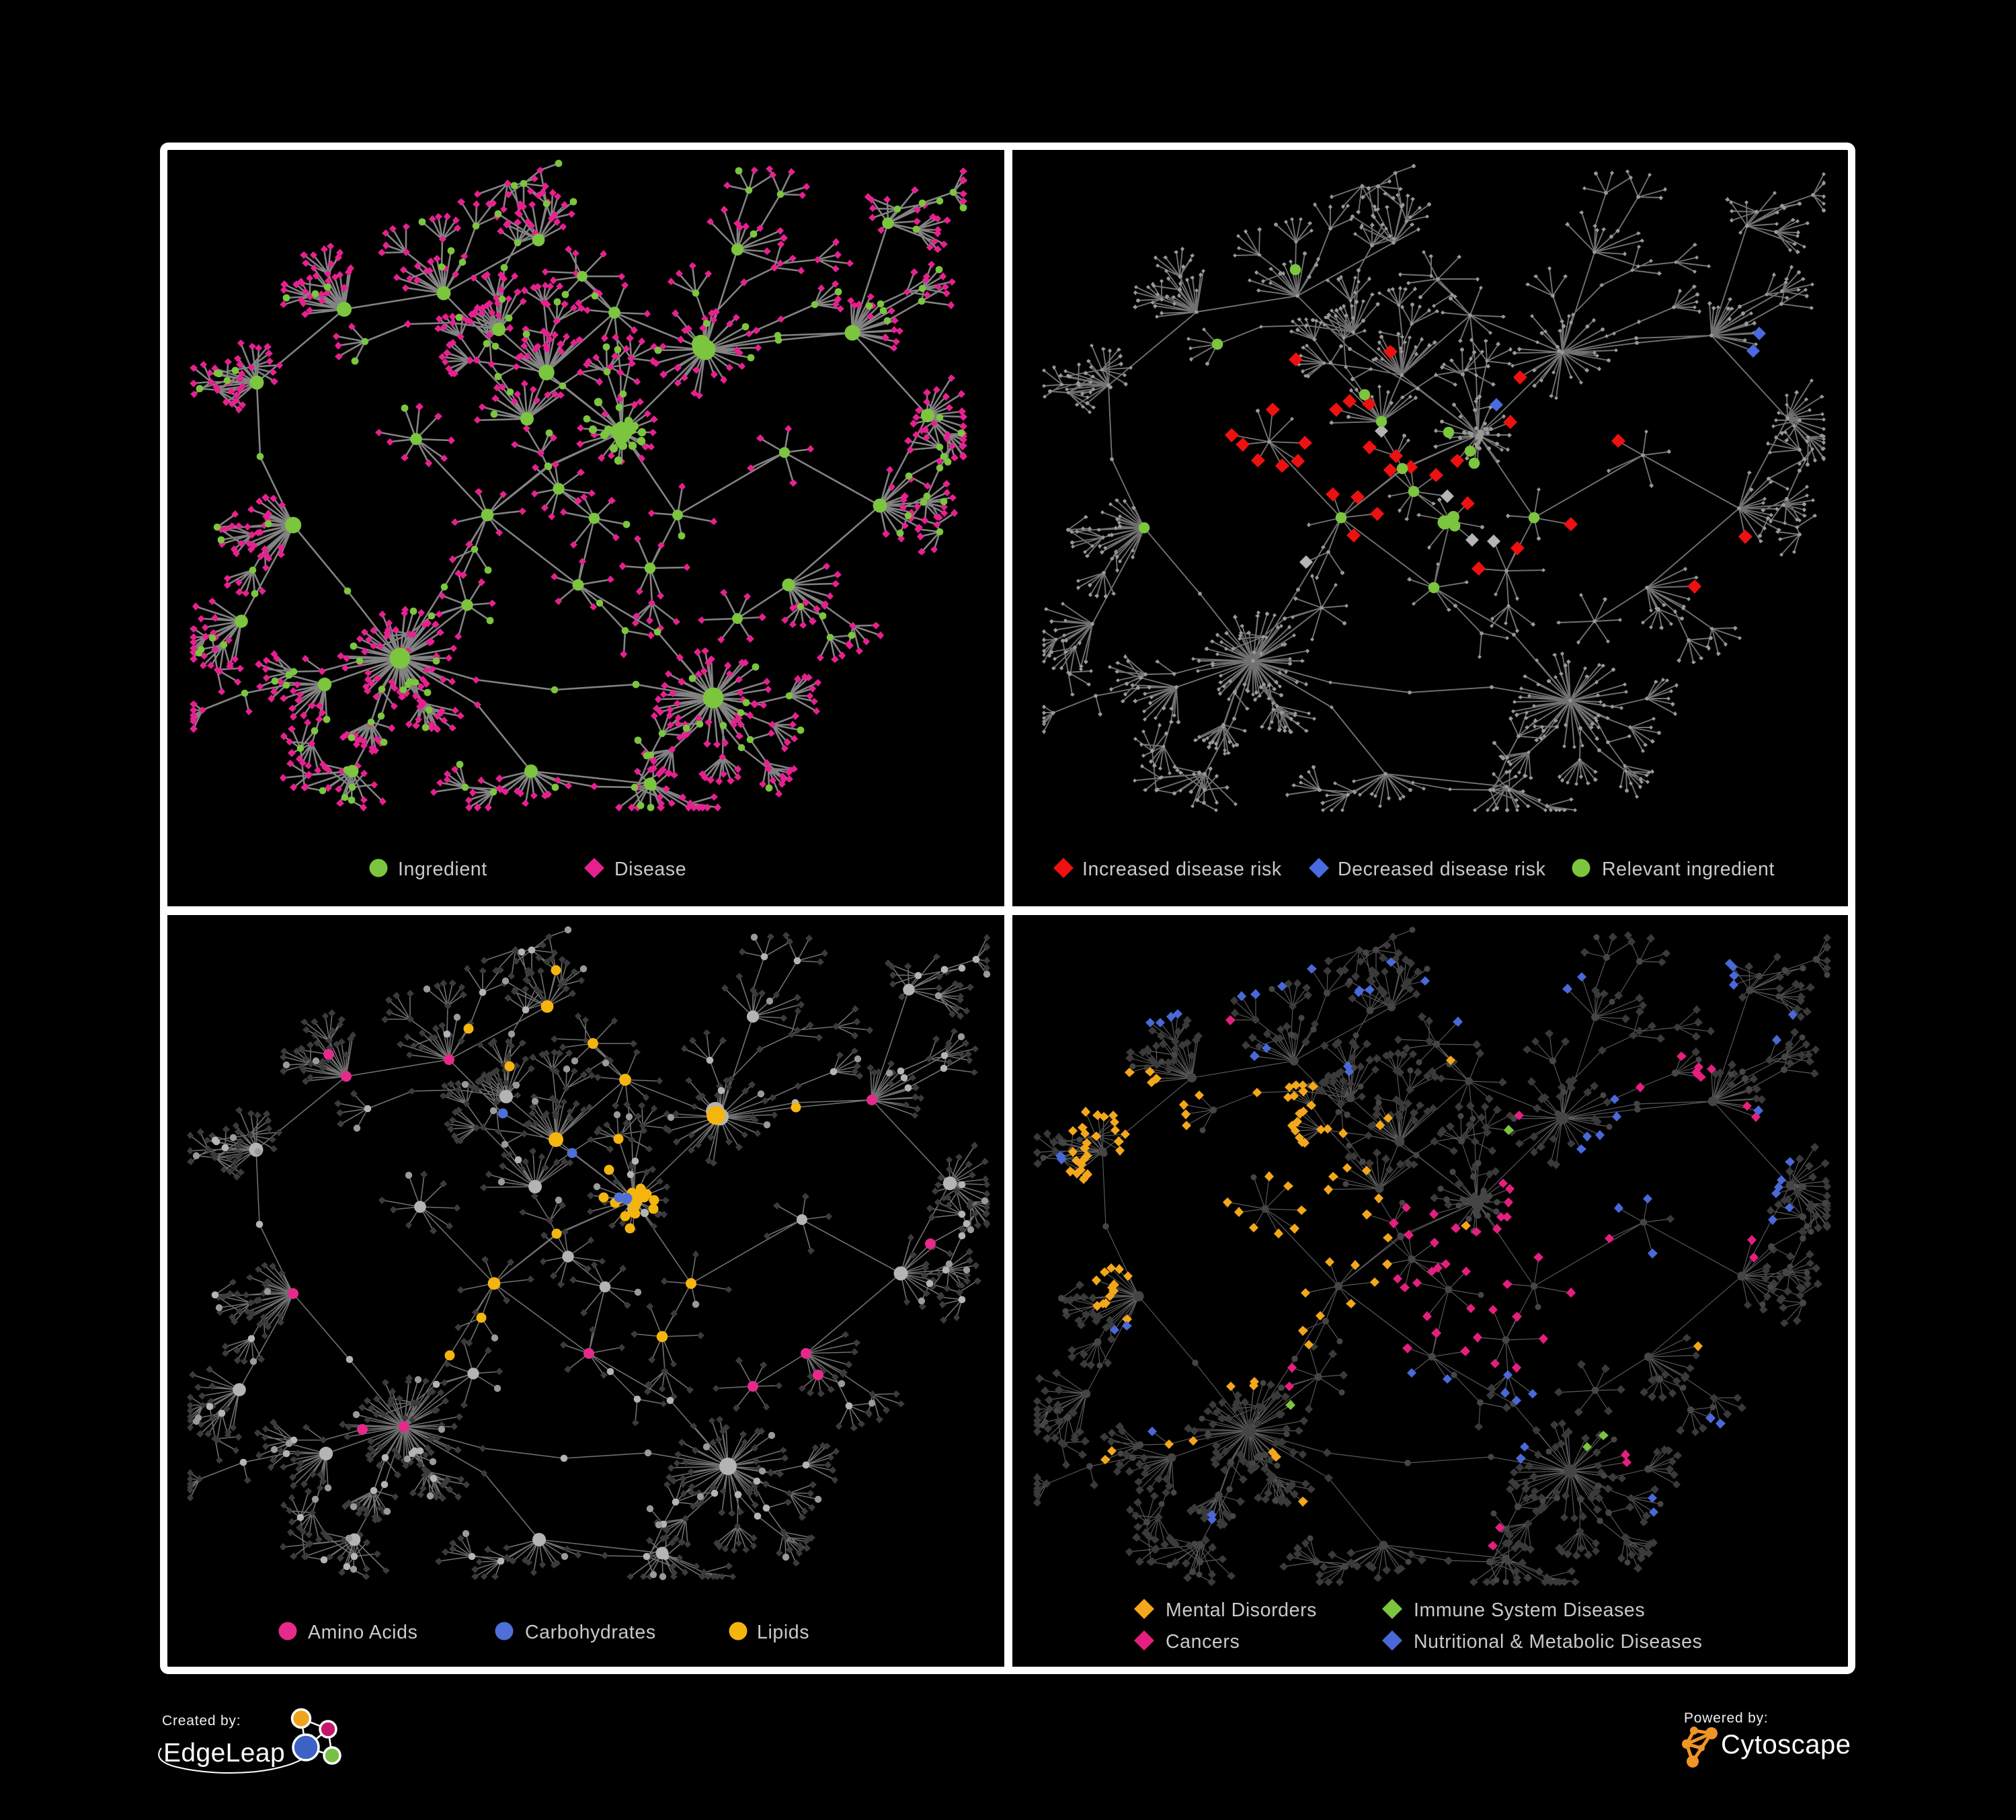  What do you see at coordinates (1688, 869) in the screenshot?
I see `svg-text: Relevant ingredient` at bounding box center [1688, 869].